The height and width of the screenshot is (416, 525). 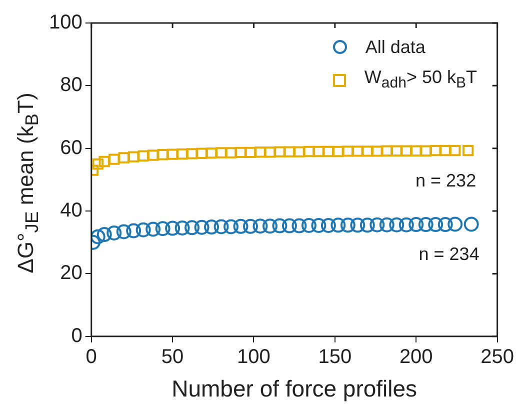 I want to click on x-axis-title: Number of force profiles, so click(x=295, y=389).